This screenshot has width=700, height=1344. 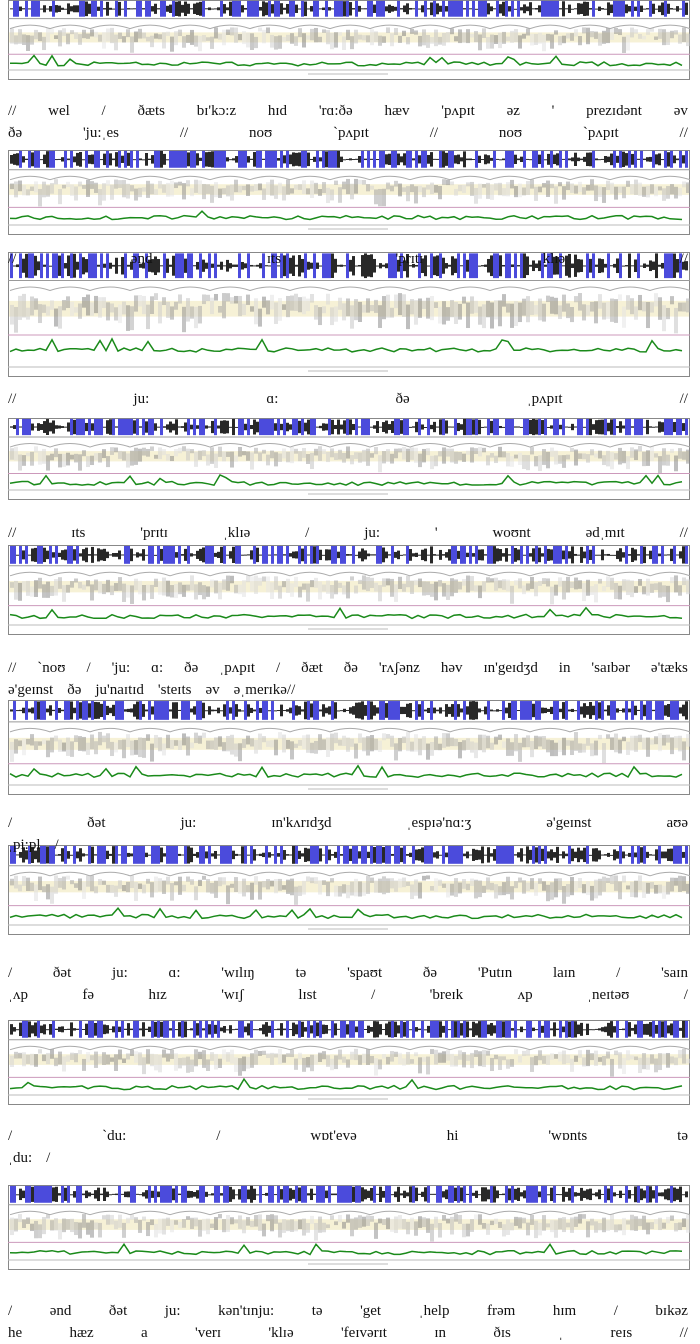 I want to click on speech-panel, so click(x=349, y=1062).